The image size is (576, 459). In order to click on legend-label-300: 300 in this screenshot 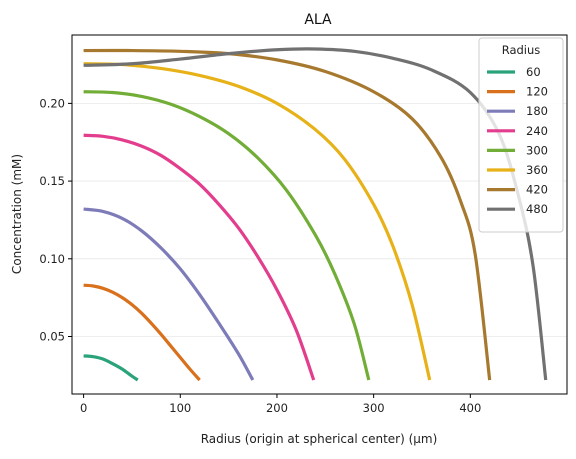, I will do `click(537, 150)`.